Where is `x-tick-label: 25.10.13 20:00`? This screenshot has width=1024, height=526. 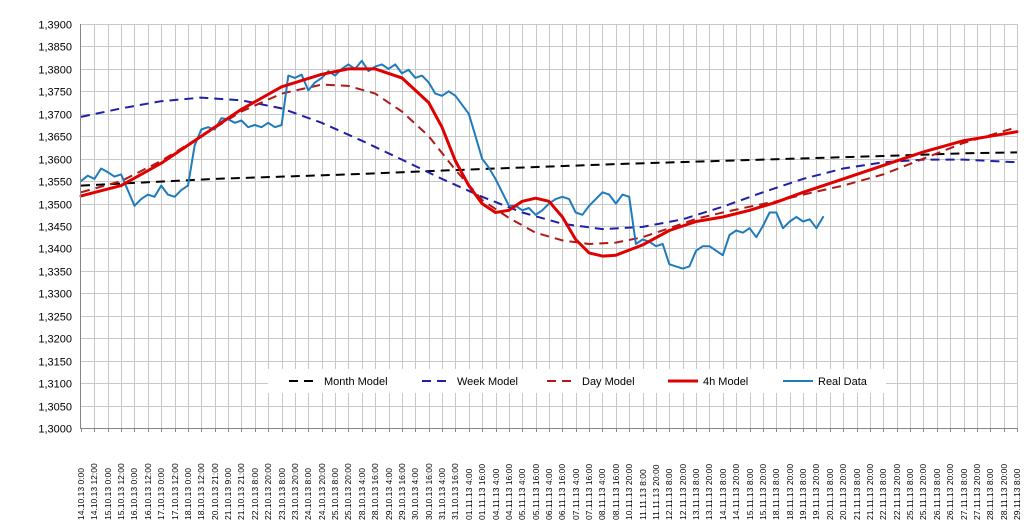
x-tick-label: 25.10.13 20:00 is located at coordinates (348, 491).